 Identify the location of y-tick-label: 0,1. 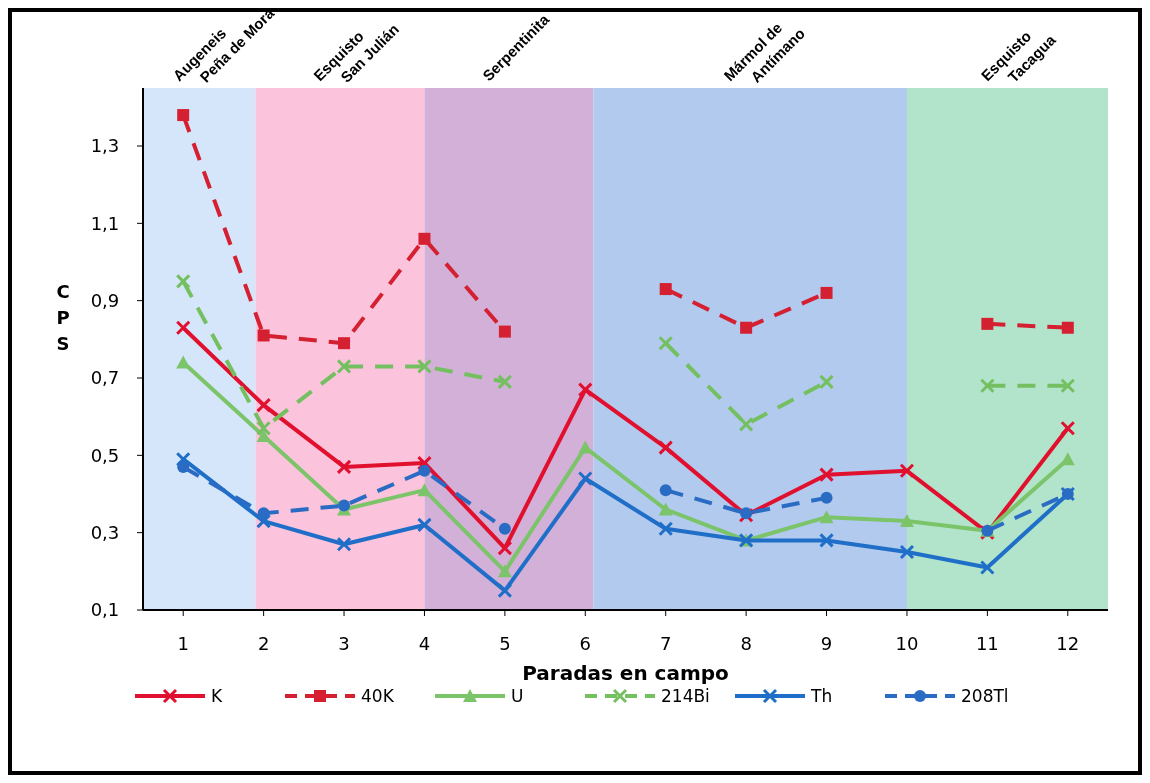
(105, 610).